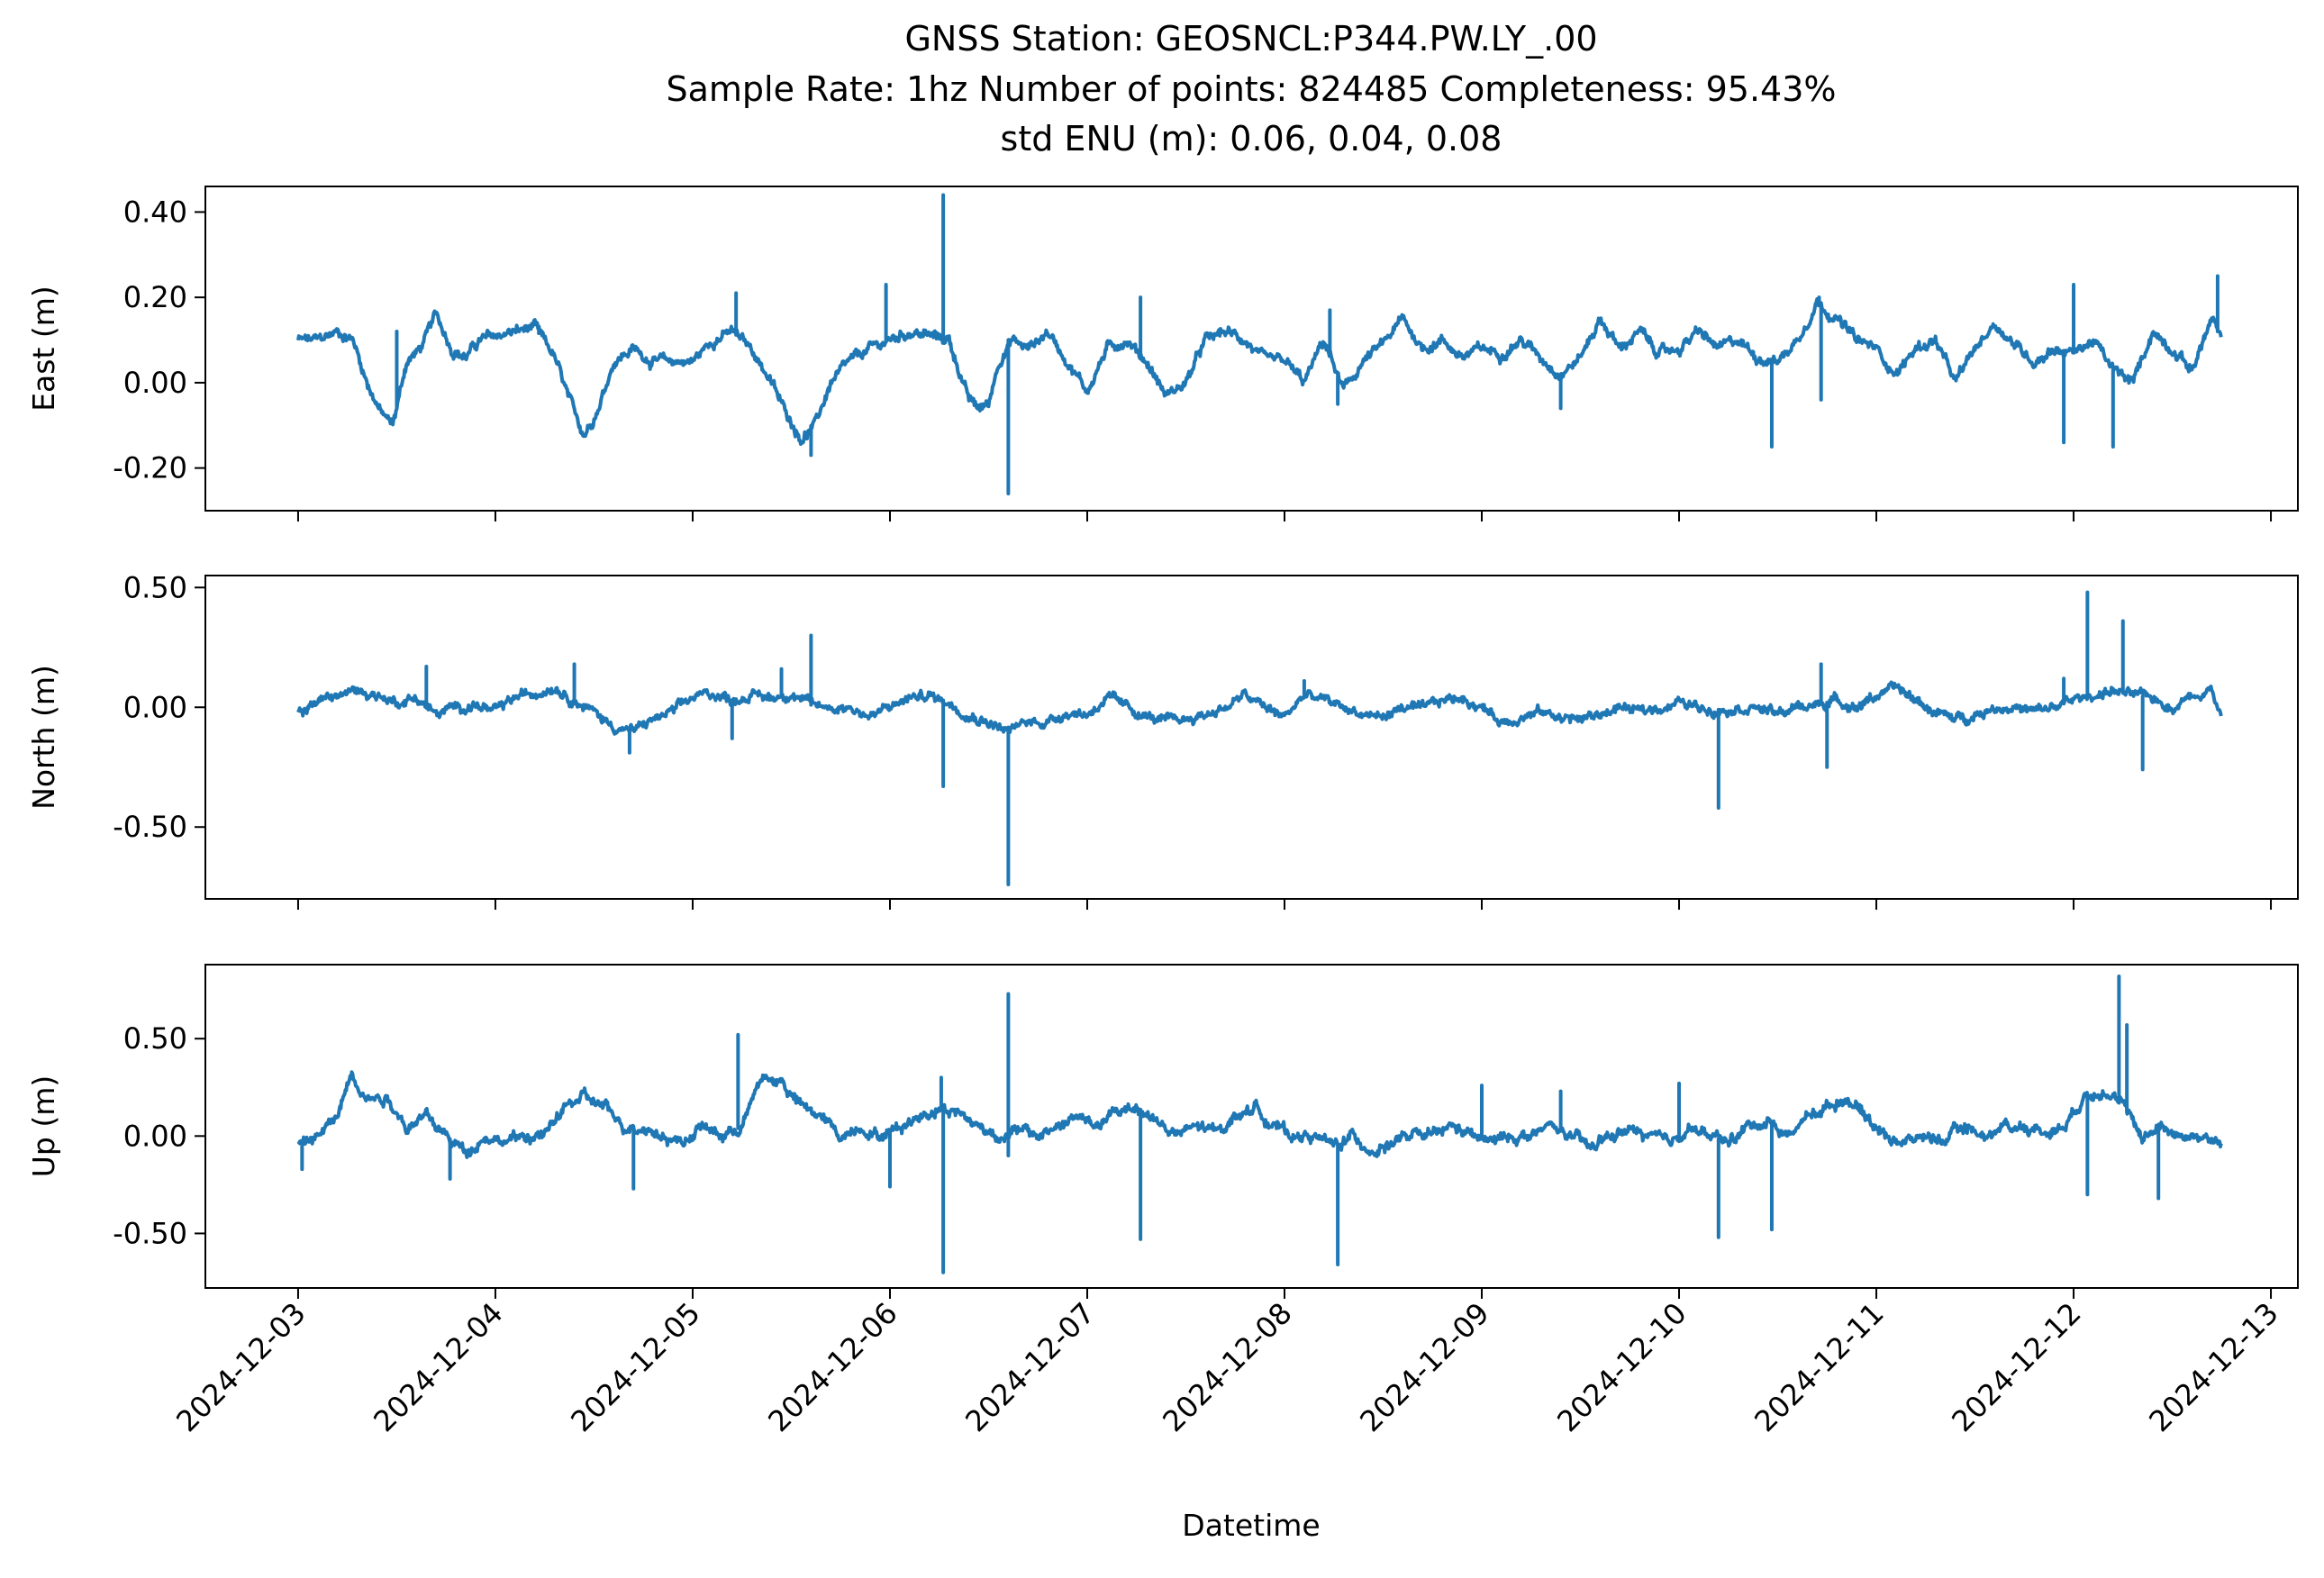  Describe the element at coordinates (43, 349) in the screenshot. I see `y-axis-label-0: East (m)` at that location.